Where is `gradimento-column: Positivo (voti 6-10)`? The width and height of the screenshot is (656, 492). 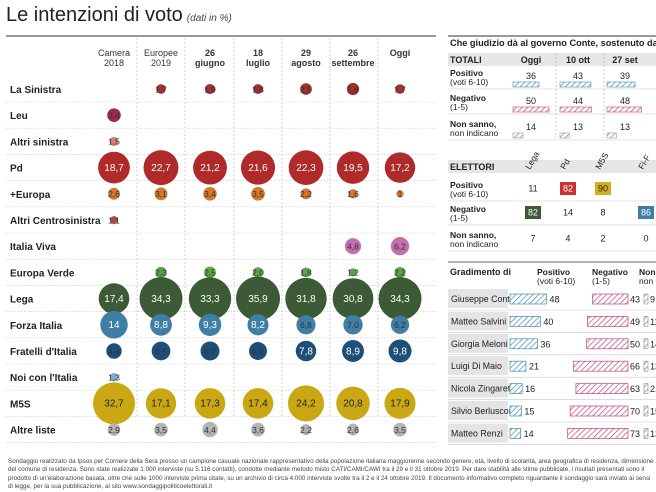 gradimento-column: Positivo (voti 6-10) is located at coordinates (556, 276).